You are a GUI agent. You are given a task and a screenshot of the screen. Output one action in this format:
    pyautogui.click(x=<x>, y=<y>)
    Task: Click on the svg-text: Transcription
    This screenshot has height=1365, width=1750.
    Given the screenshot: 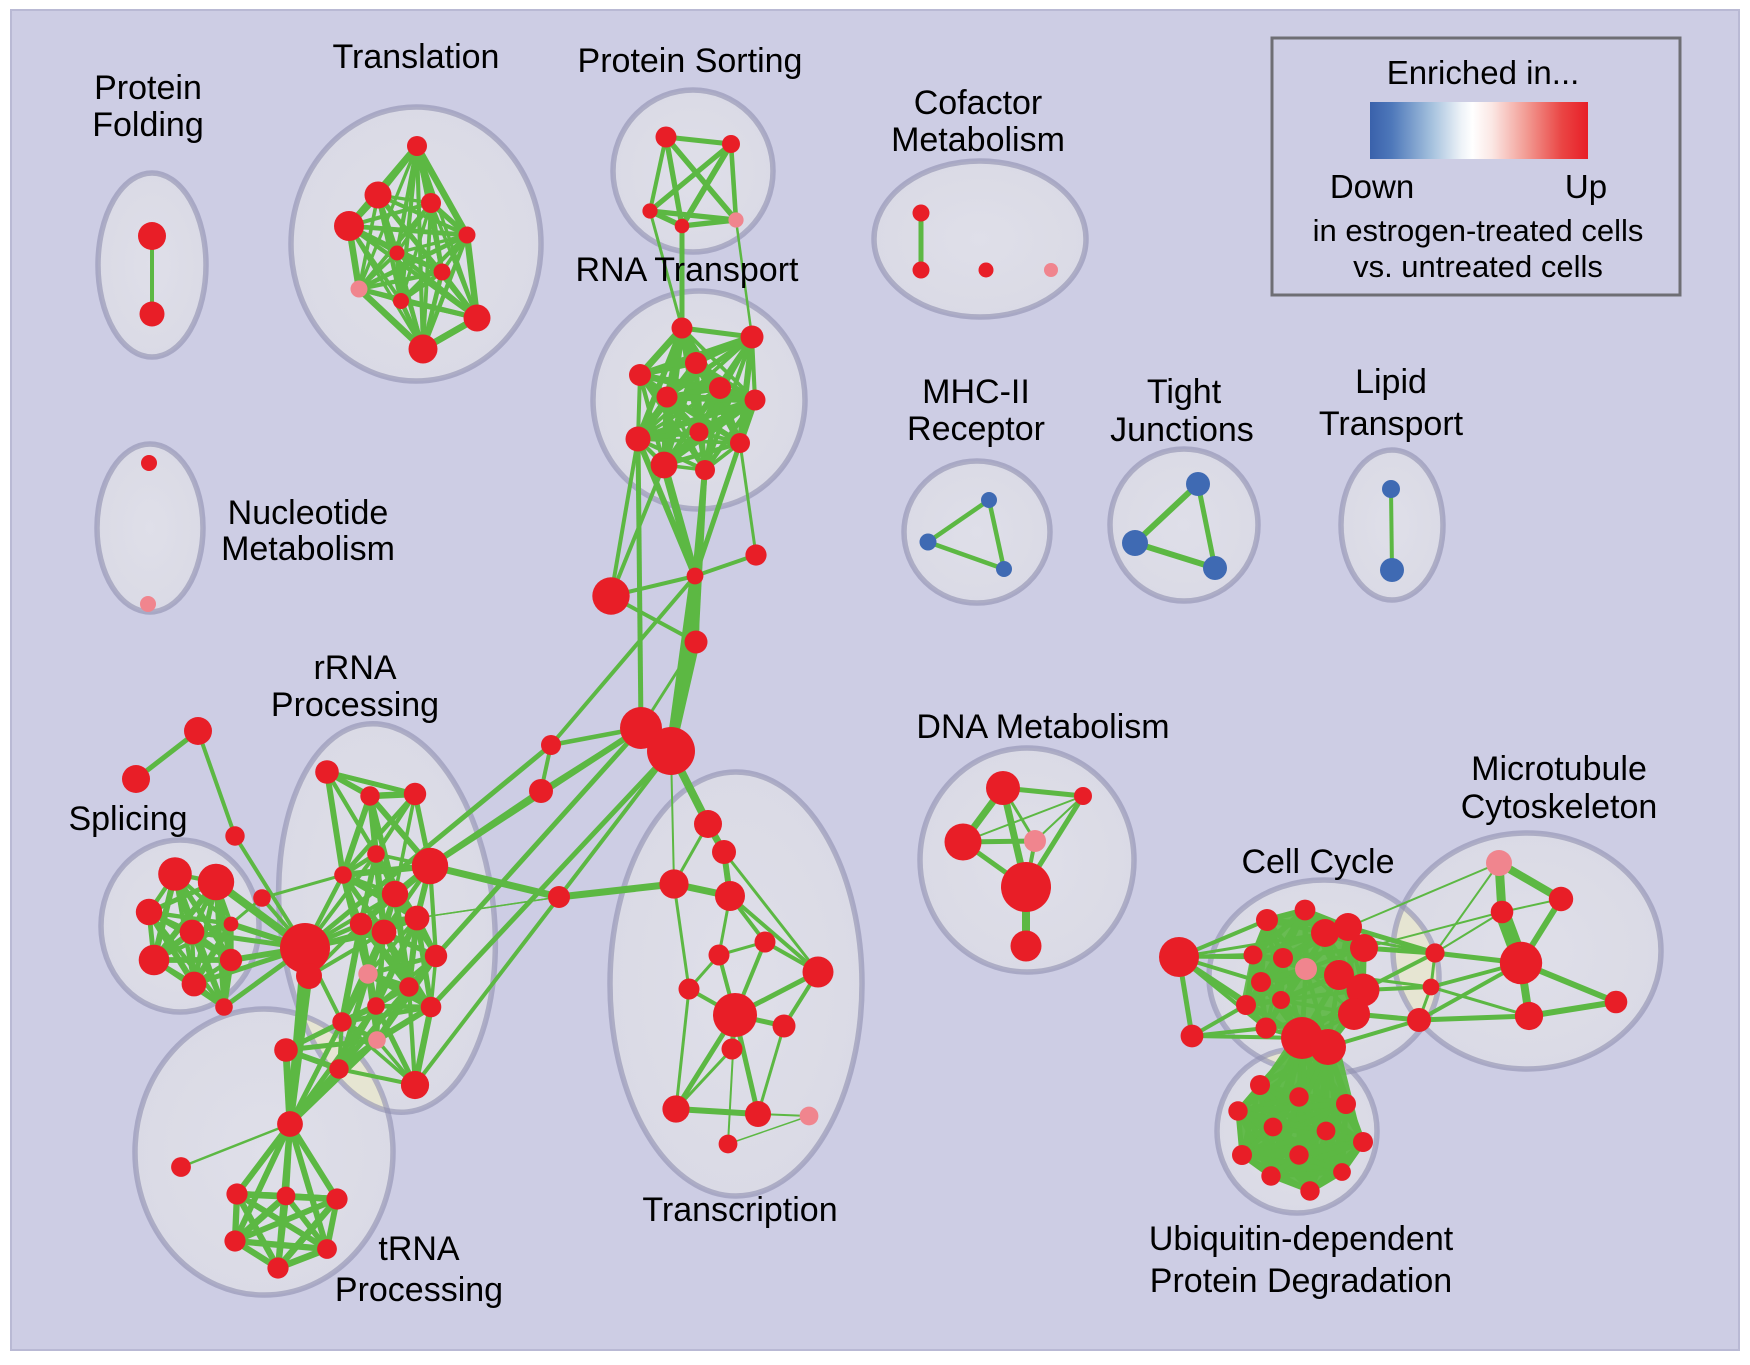 What is the action you would take?
    pyautogui.click(x=739, y=1210)
    